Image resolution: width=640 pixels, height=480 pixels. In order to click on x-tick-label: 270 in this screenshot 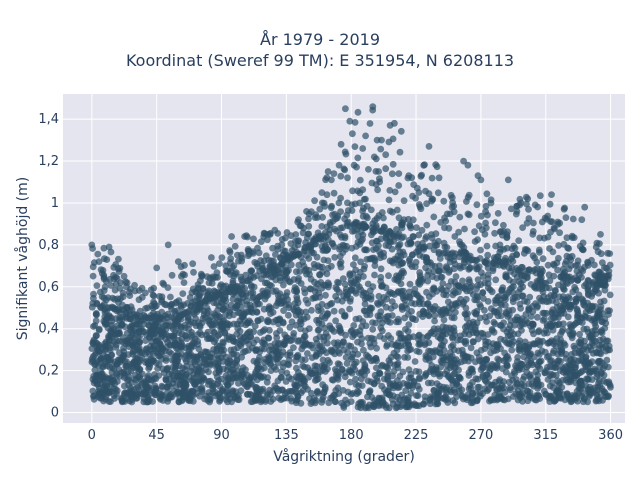, I will do `click(480, 435)`.